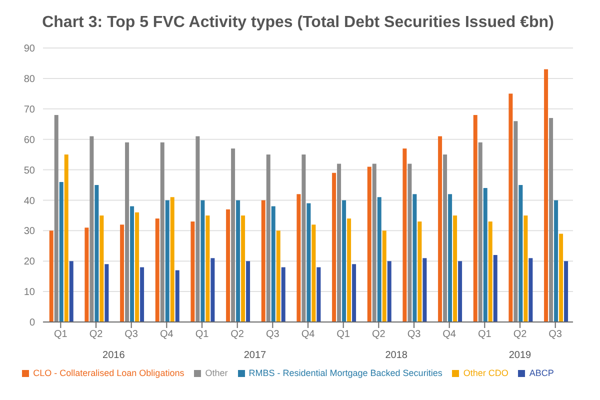  What do you see at coordinates (541, 373) in the screenshot?
I see `legend-label: ABCP` at bounding box center [541, 373].